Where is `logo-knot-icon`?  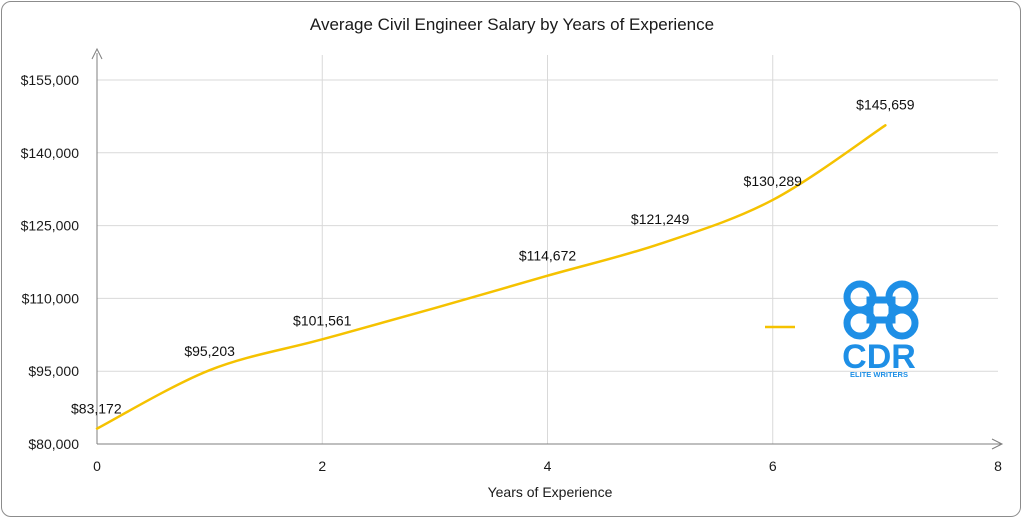 logo-knot-icon is located at coordinates (881, 310).